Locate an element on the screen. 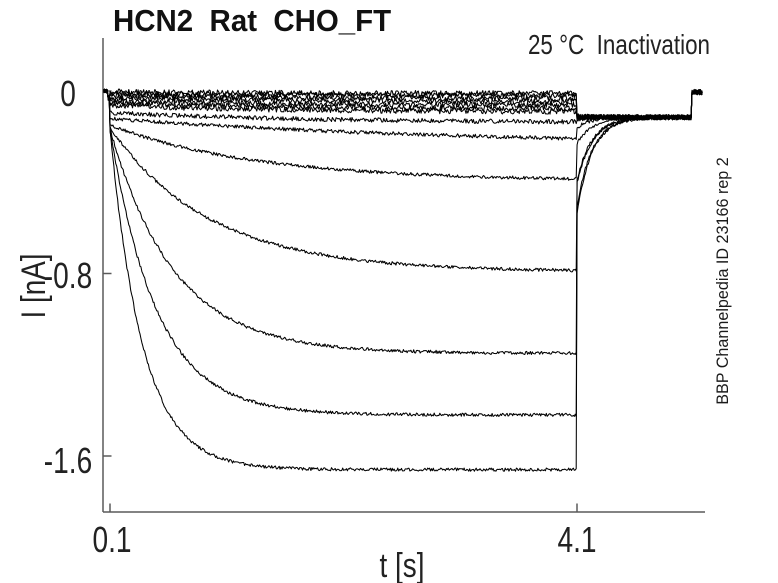 The image size is (778, 583). temperature-annotation: 25 °C Inactivation is located at coordinates (618, 44).